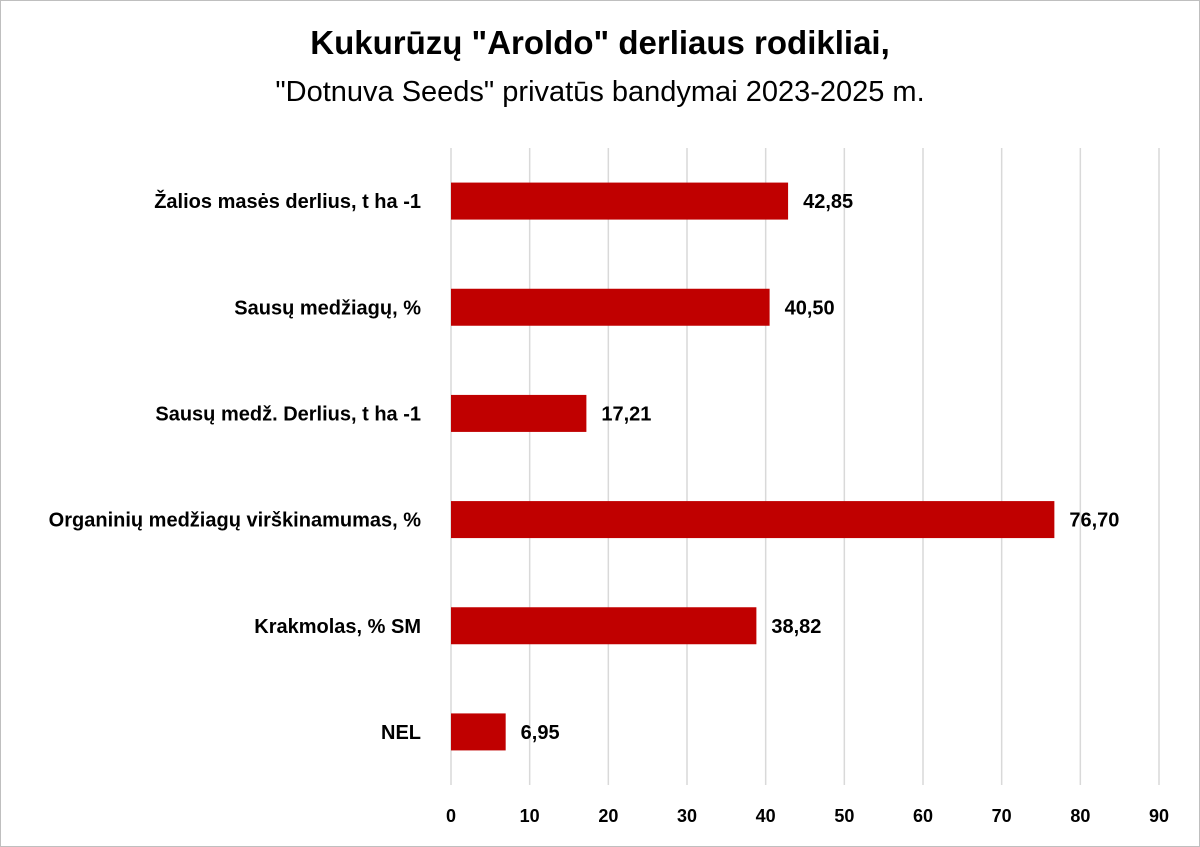 The height and width of the screenshot is (847, 1200). I want to click on x-tick-label: 30, so click(687, 816).